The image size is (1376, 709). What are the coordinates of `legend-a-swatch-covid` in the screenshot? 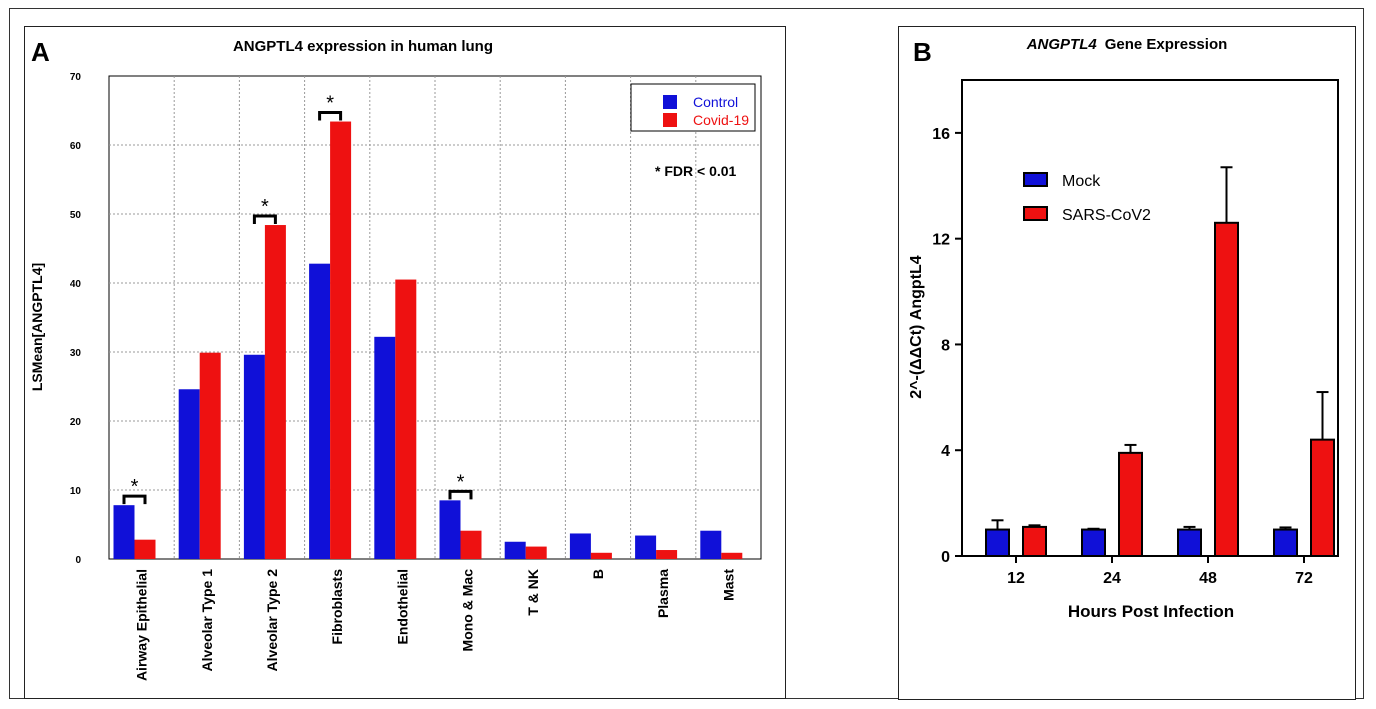 It's located at (670, 120).